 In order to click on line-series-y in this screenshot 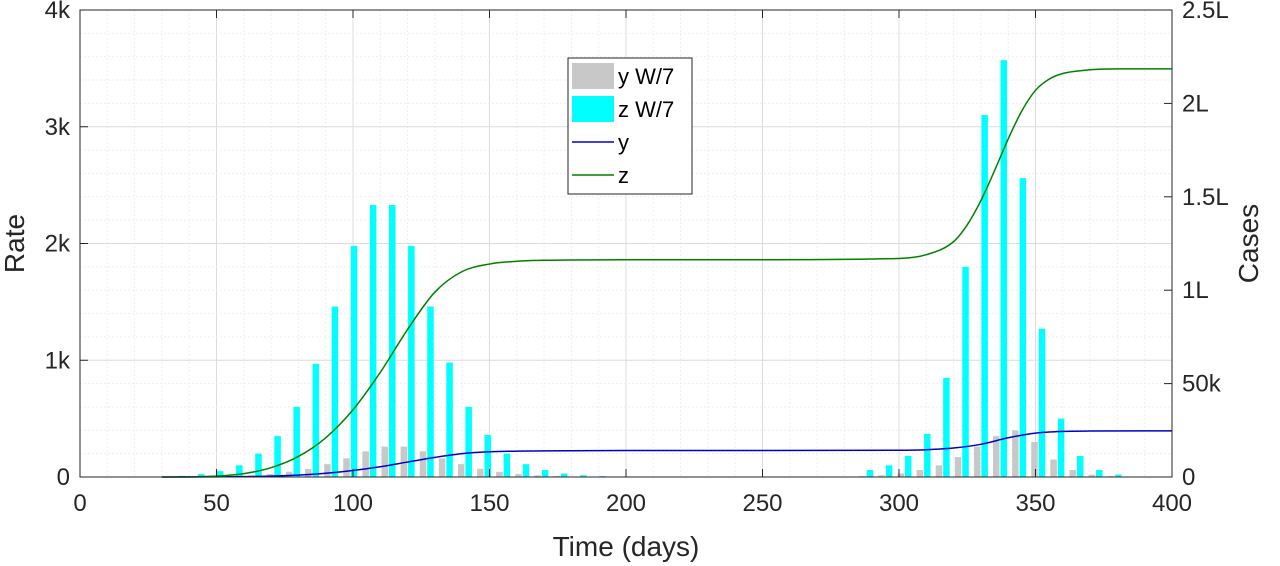, I will do `click(667, 454)`.